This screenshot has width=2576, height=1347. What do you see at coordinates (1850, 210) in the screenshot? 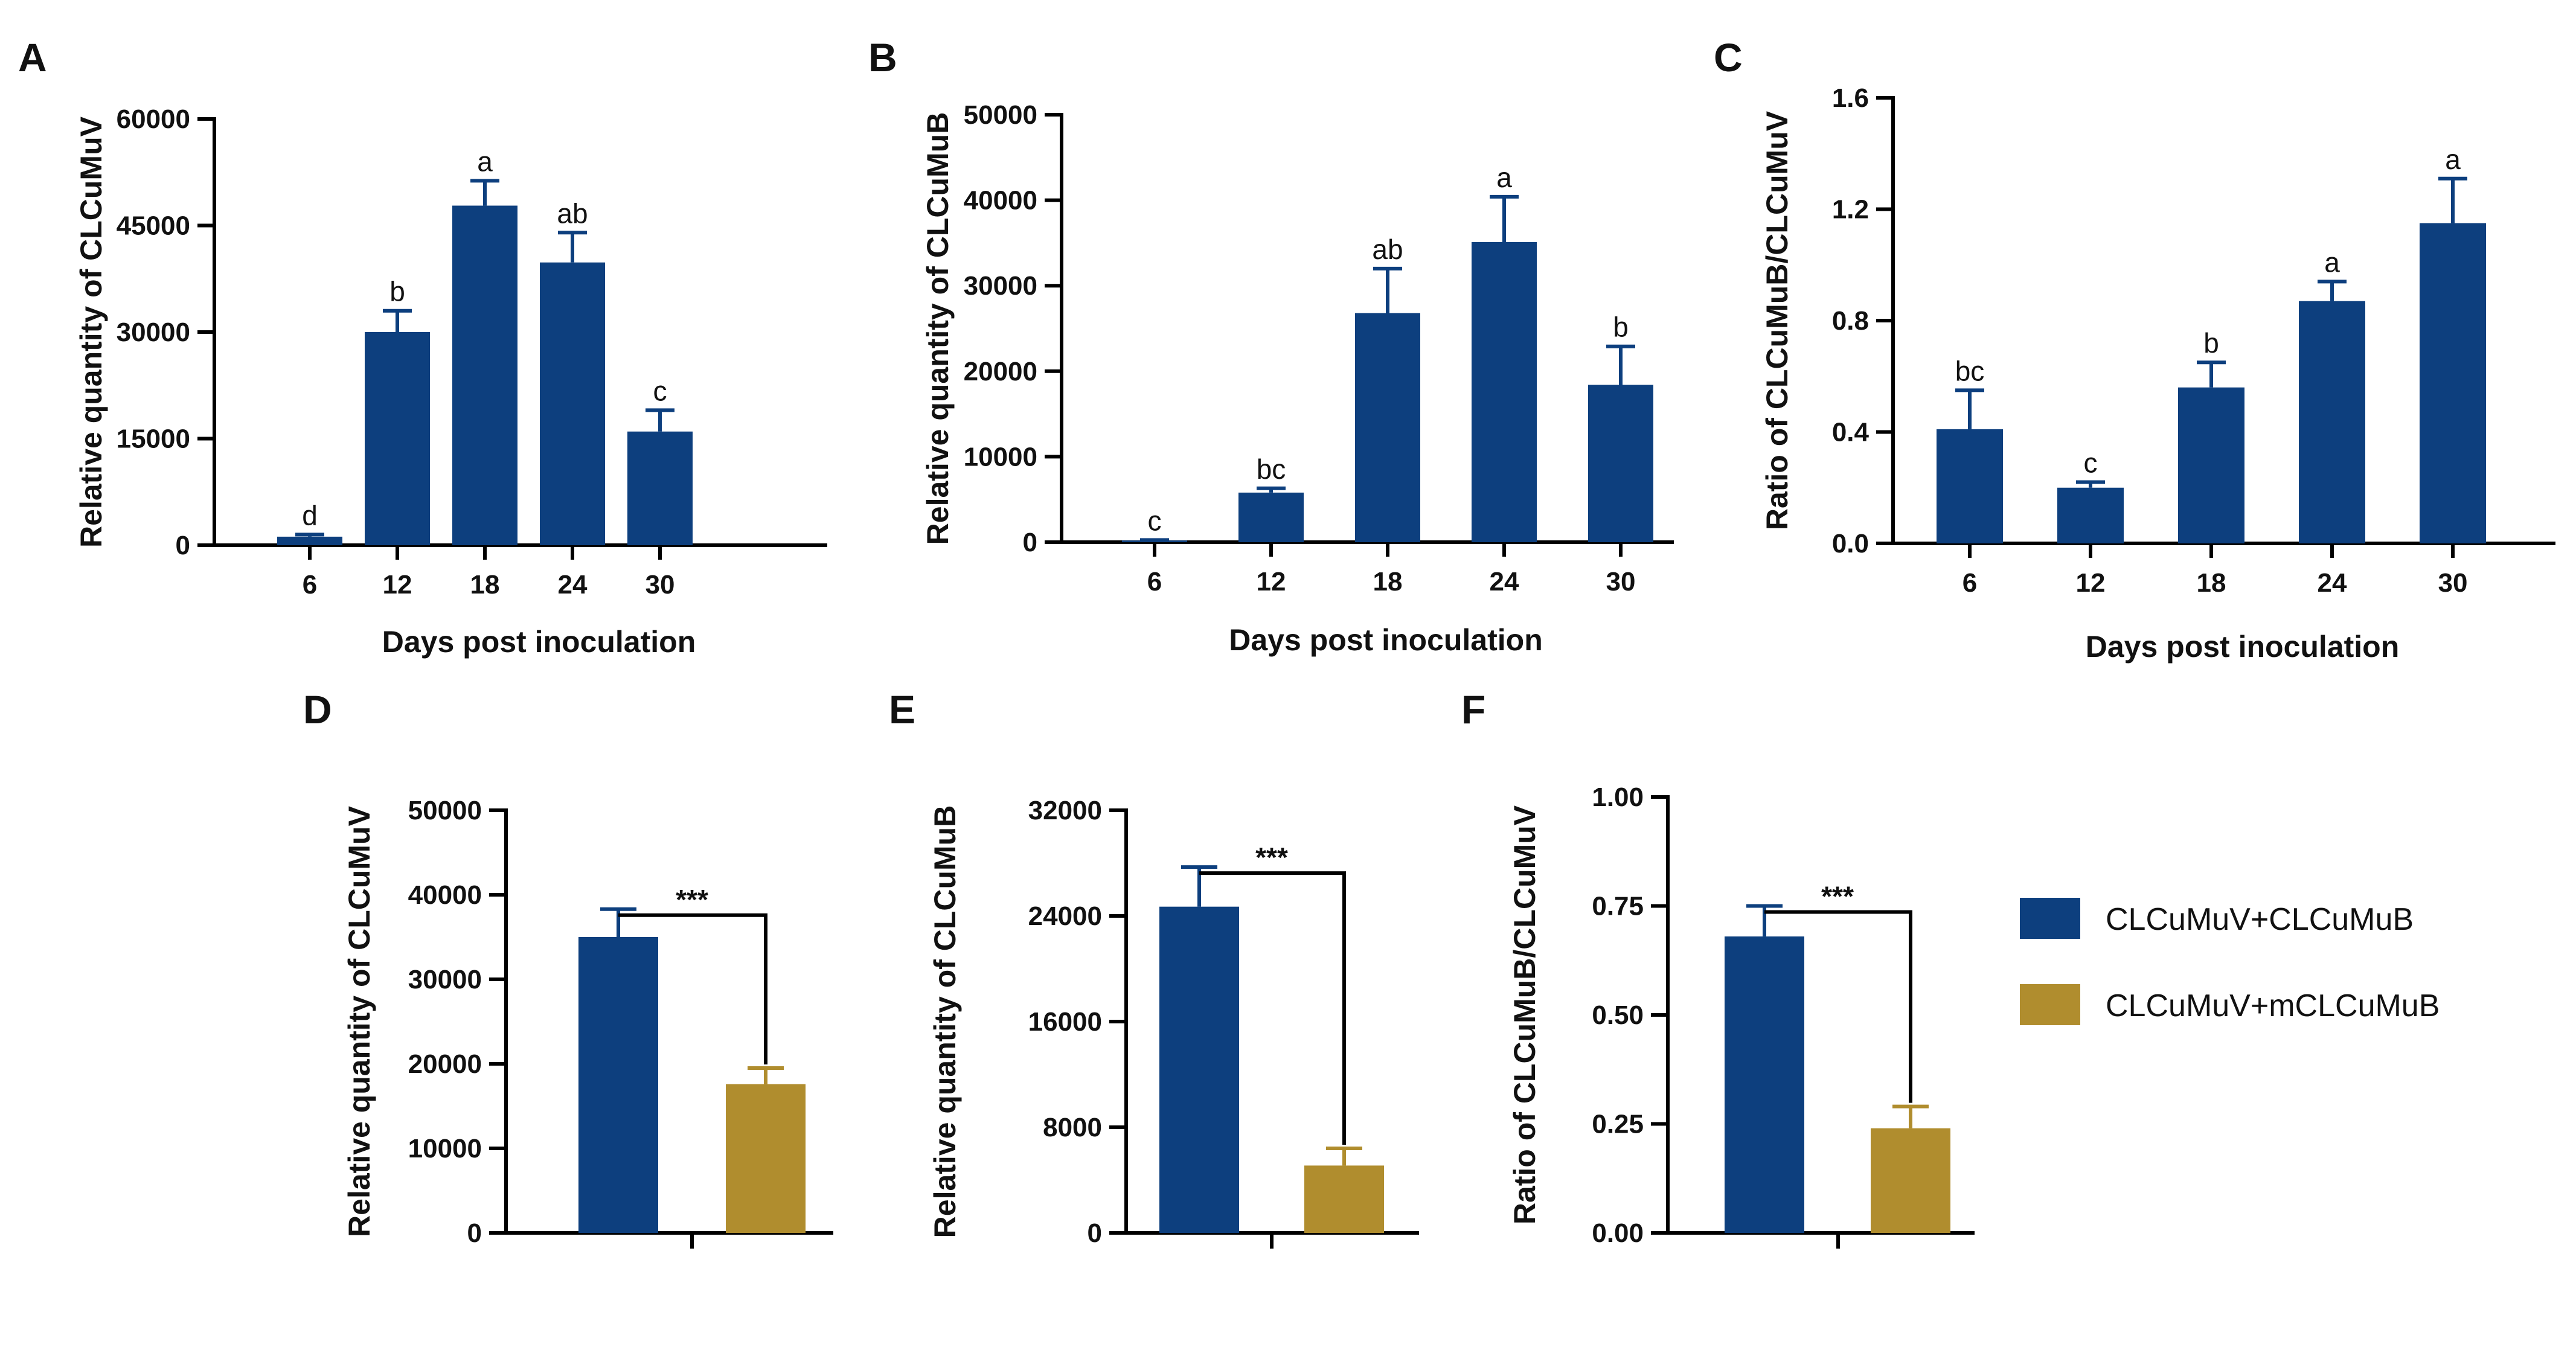
I see `y-tick-label: 1.2` at bounding box center [1850, 210].